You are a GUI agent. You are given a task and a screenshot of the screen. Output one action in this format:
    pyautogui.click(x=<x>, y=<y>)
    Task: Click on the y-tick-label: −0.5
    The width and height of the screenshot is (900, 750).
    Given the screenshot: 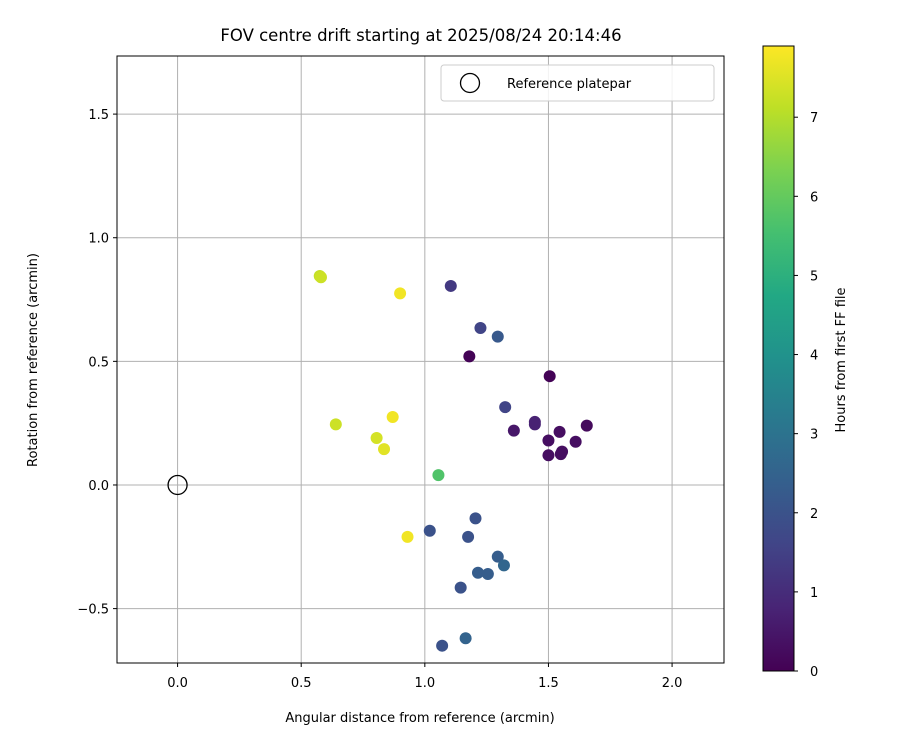 What is the action you would take?
    pyautogui.click(x=93, y=610)
    